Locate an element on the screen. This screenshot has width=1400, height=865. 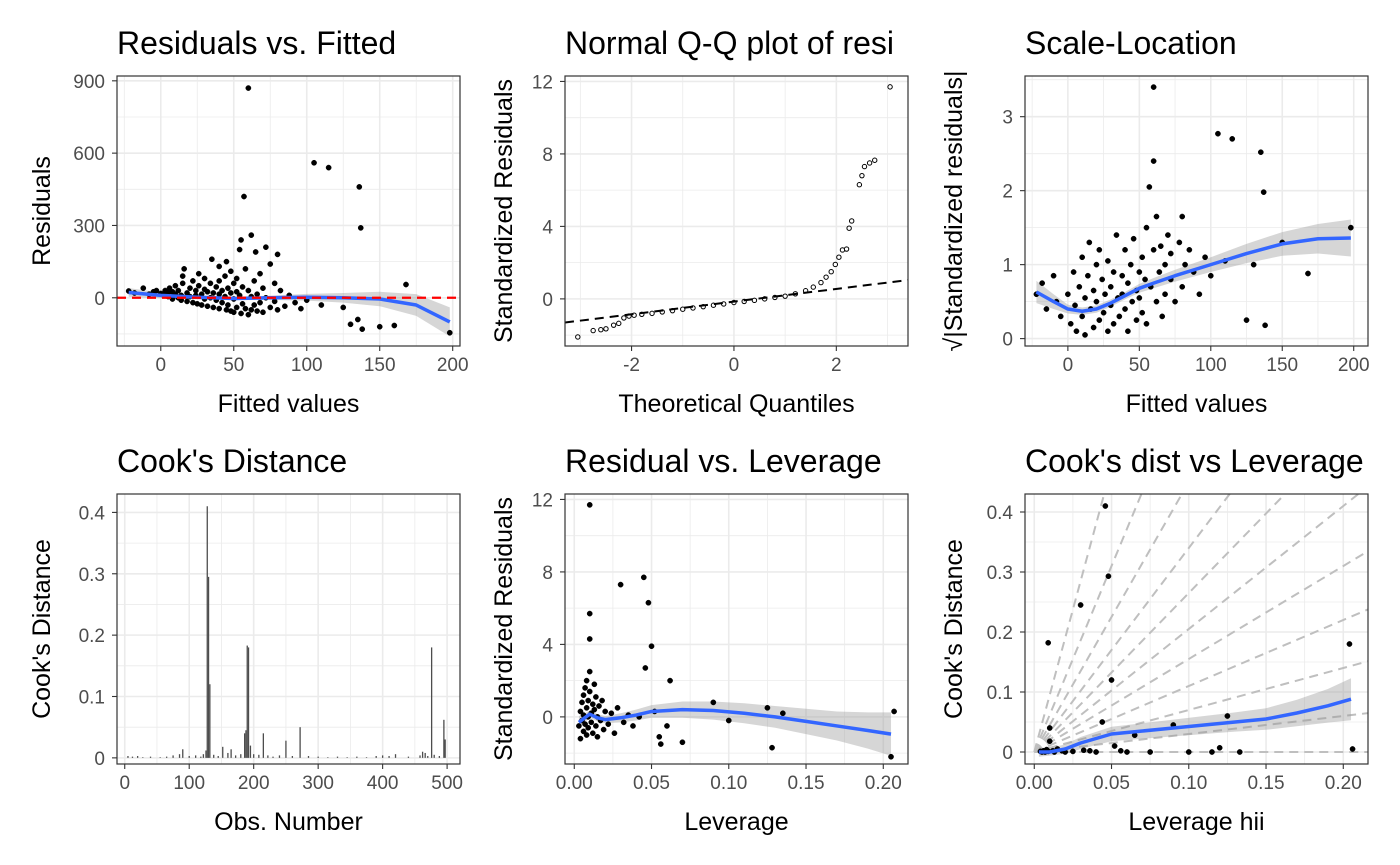
gridlines is located at coordinates (1196, 211).